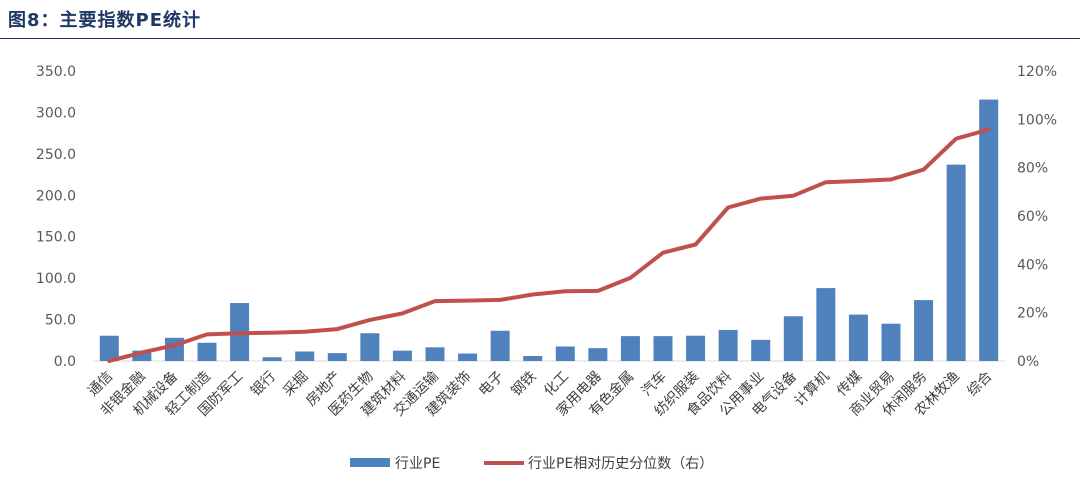  What do you see at coordinates (370, 462) in the screenshot?
I see `legend-bar-swatch` at bounding box center [370, 462].